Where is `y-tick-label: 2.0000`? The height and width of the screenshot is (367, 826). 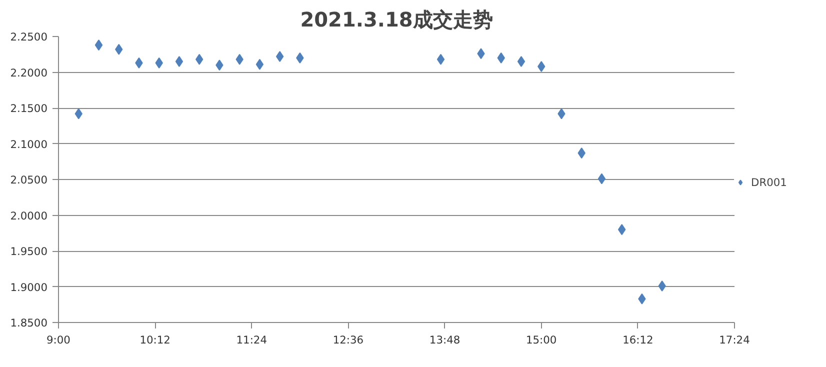
y-tick-label: 2.0000 is located at coordinates (29, 215).